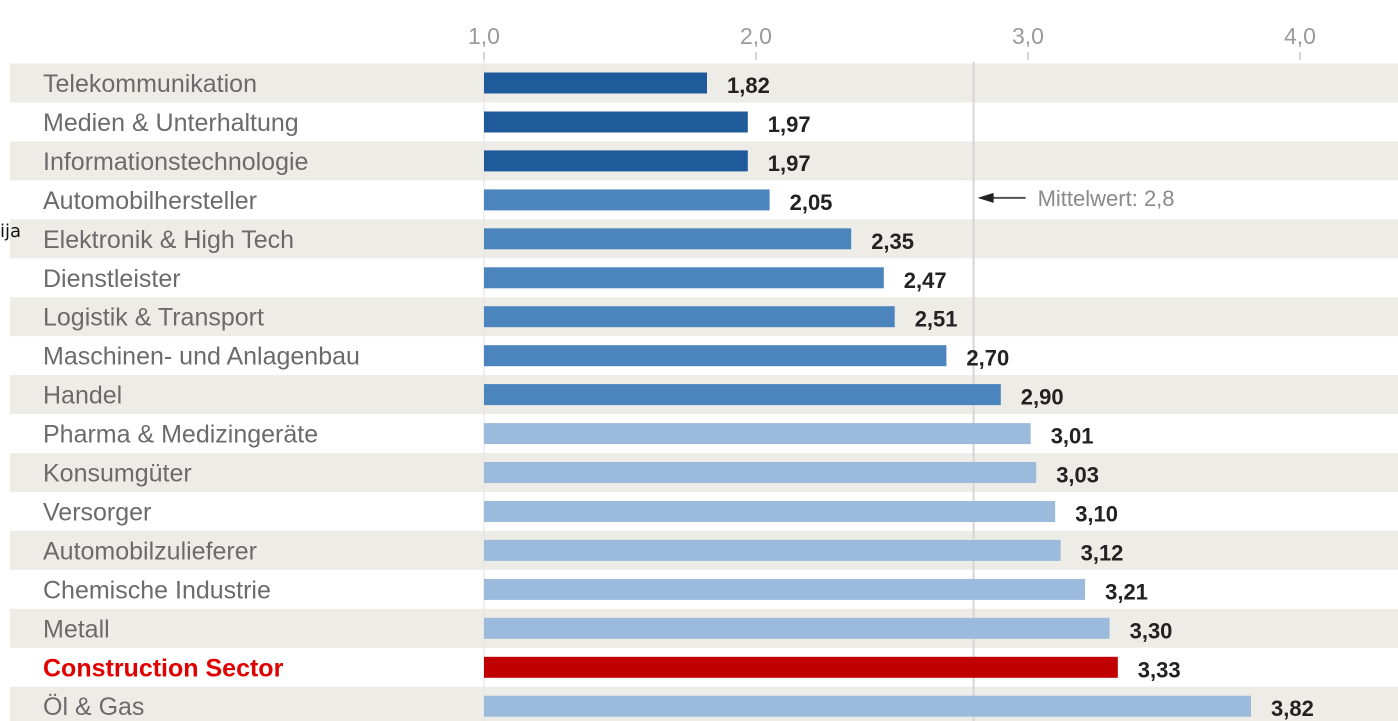  What do you see at coordinates (201, 357) in the screenshot?
I see `category-label: Maschinen- und Anlagenbau` at bounding box center [201, 357].